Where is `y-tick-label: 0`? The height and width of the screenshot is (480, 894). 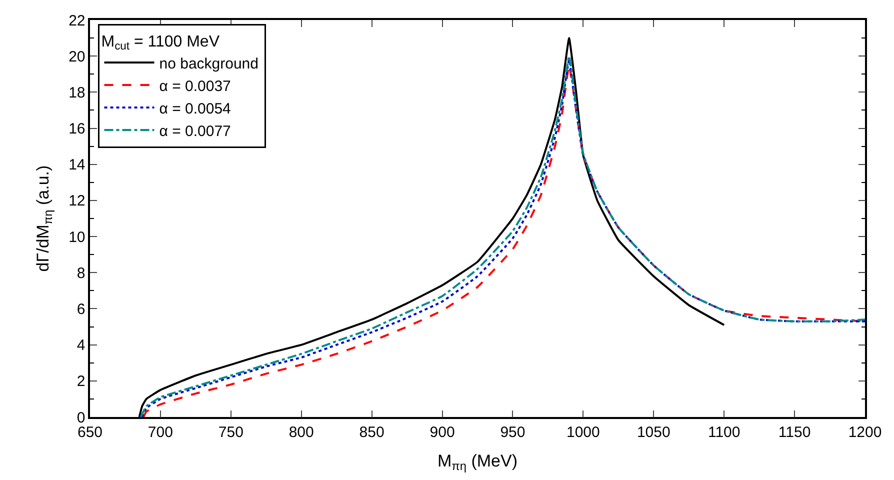 y-tick-label: 0 is located at coordinates (81, 417).